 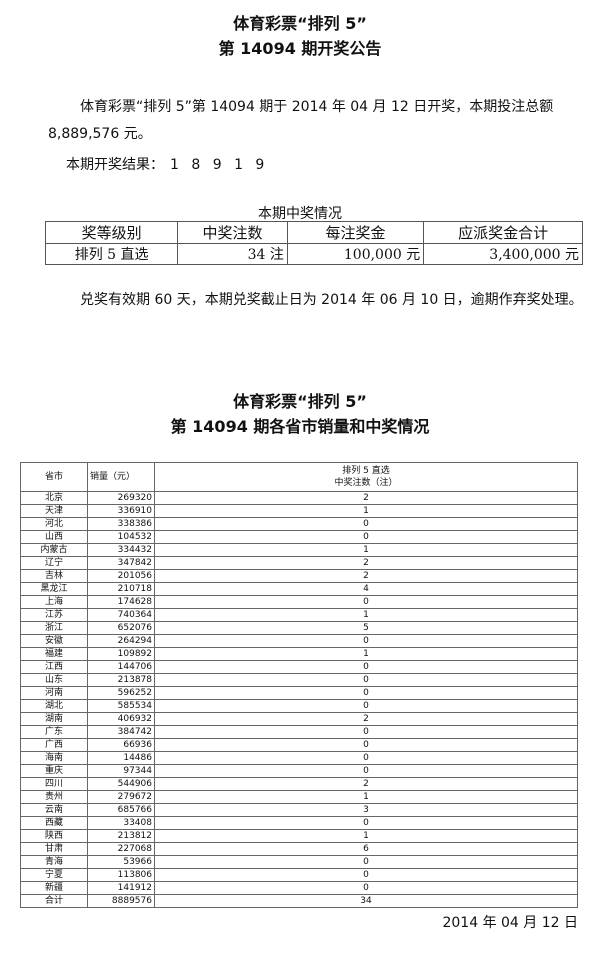 What do you see at coordinates (121, 901) in the screenshot?
I see `cell: 8889576` at bounding box center [121, 901].